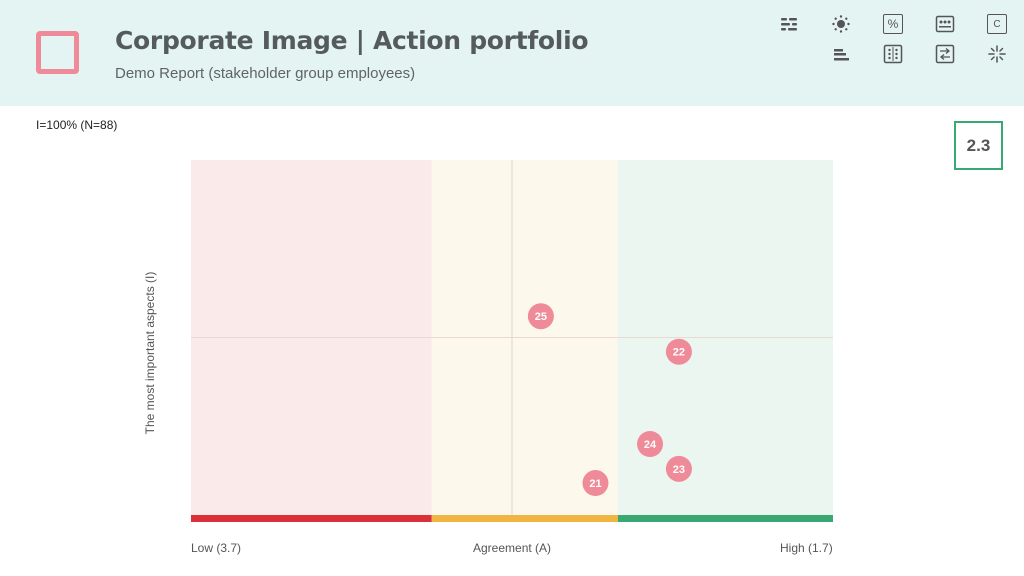 The height and width of the screenshot is (576, 1024). I want to click on score-value: 2.3, so click(978, 145).